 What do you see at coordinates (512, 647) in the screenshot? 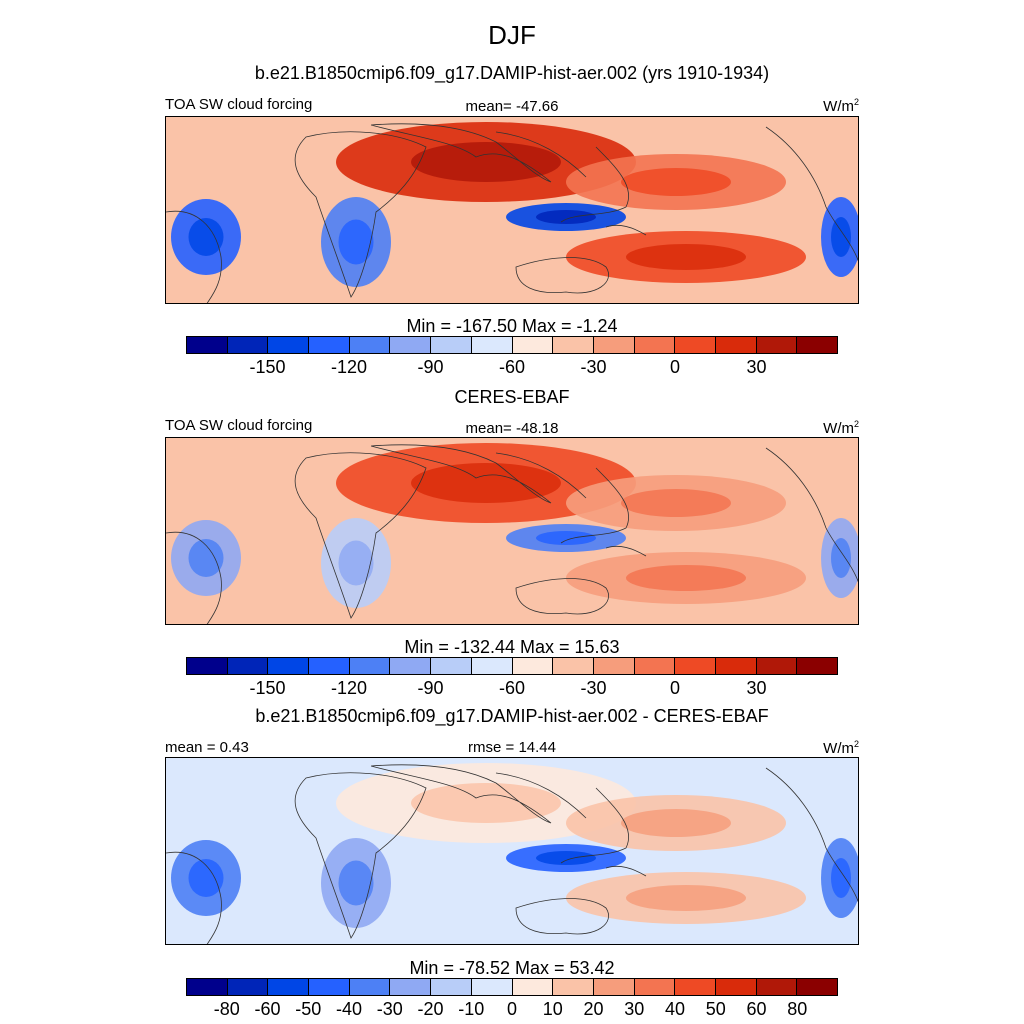
I see `panel-2-minmax: Min = -132.44 Max = 15.63` at bounding box center [512, 647].